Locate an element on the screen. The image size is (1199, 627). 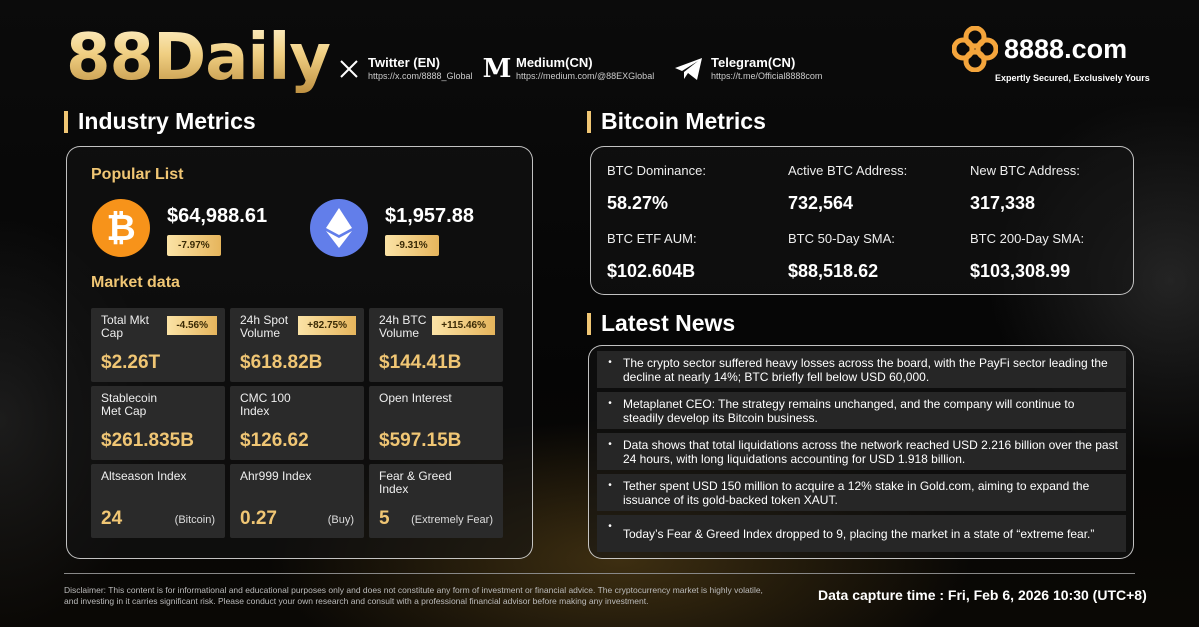
metric-label: BTC Dominance: is located at coordinates (656, 170).